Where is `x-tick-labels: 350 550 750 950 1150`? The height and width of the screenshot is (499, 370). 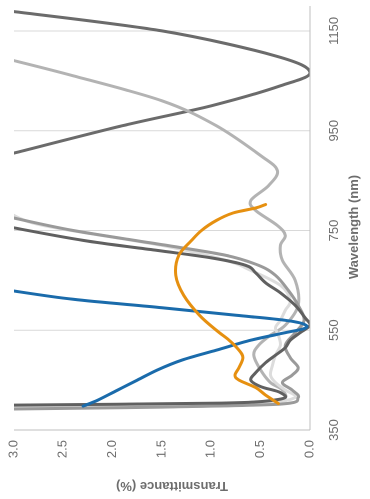
x-tick-labels: 350 550 750 950 1150 is located at coordinates (333, 229).